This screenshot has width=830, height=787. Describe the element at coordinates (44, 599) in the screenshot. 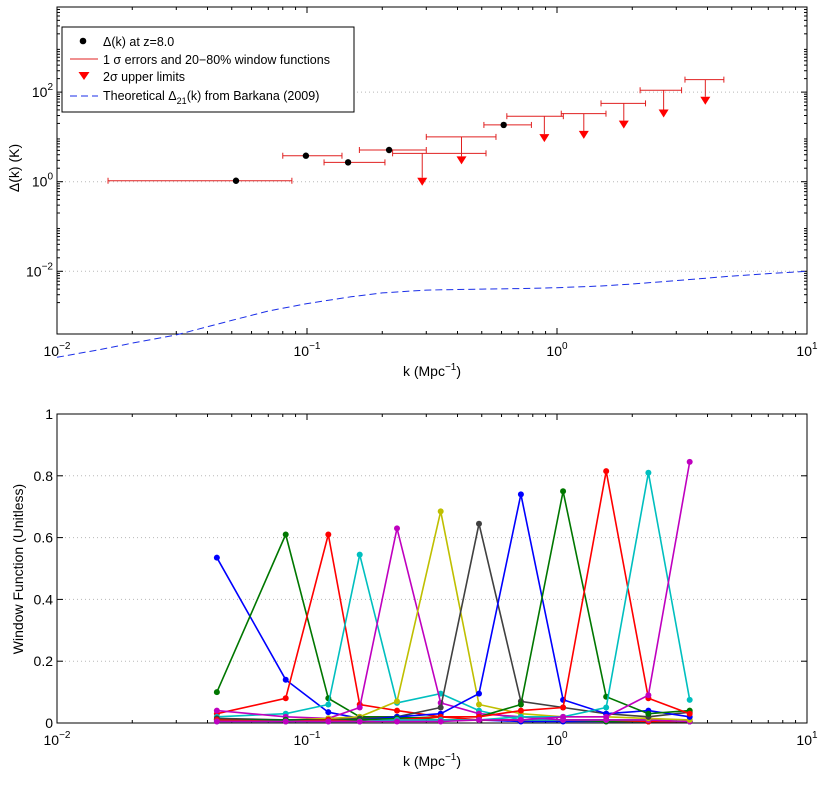

I see `bottom-y-tick-label: 0.4` at that location.